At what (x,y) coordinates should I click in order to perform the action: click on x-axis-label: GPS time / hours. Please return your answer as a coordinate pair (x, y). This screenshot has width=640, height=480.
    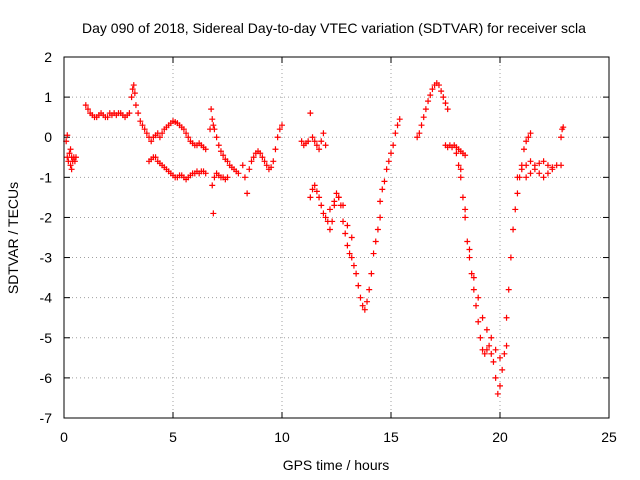
    Looking at the image, I should click on (336, 465).